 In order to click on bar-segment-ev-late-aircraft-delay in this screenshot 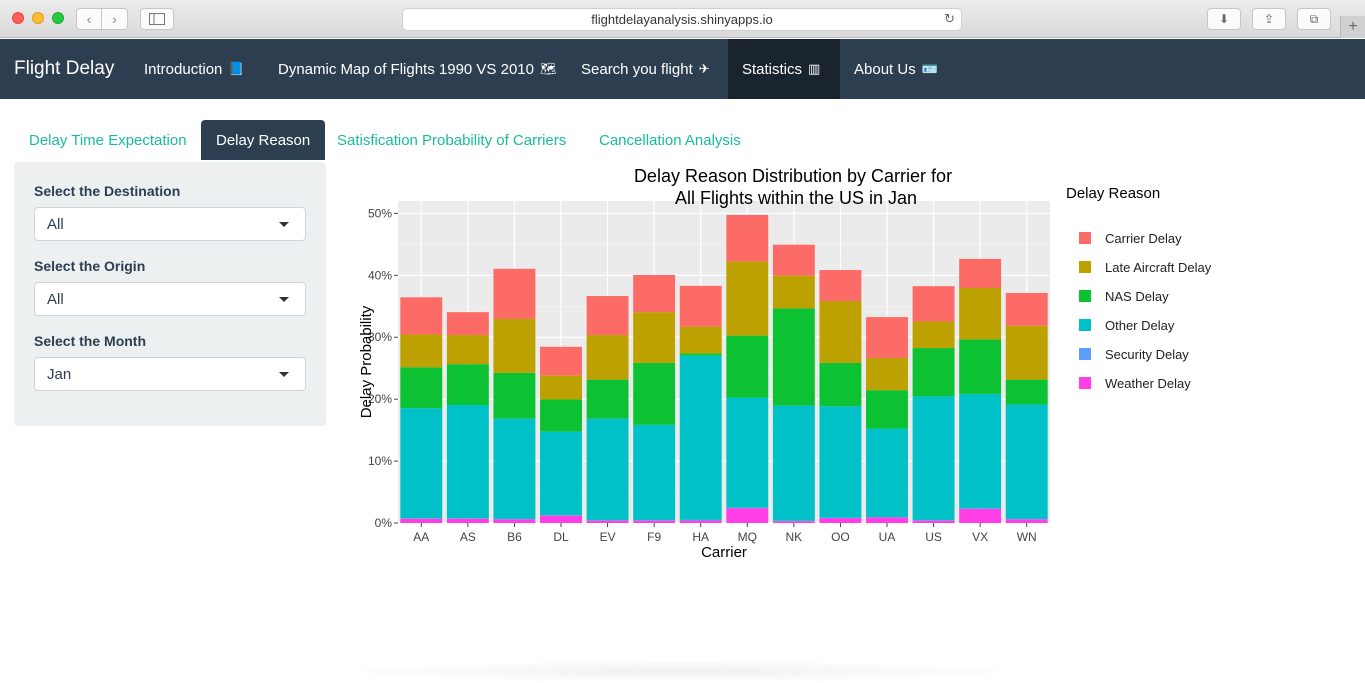, I will do `click(607, 357)`.